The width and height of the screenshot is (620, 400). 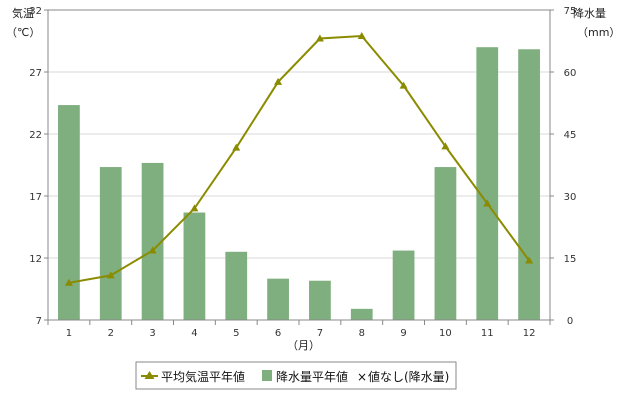 I want to click on left-tick-label: 7, so click(x=39, y=321).